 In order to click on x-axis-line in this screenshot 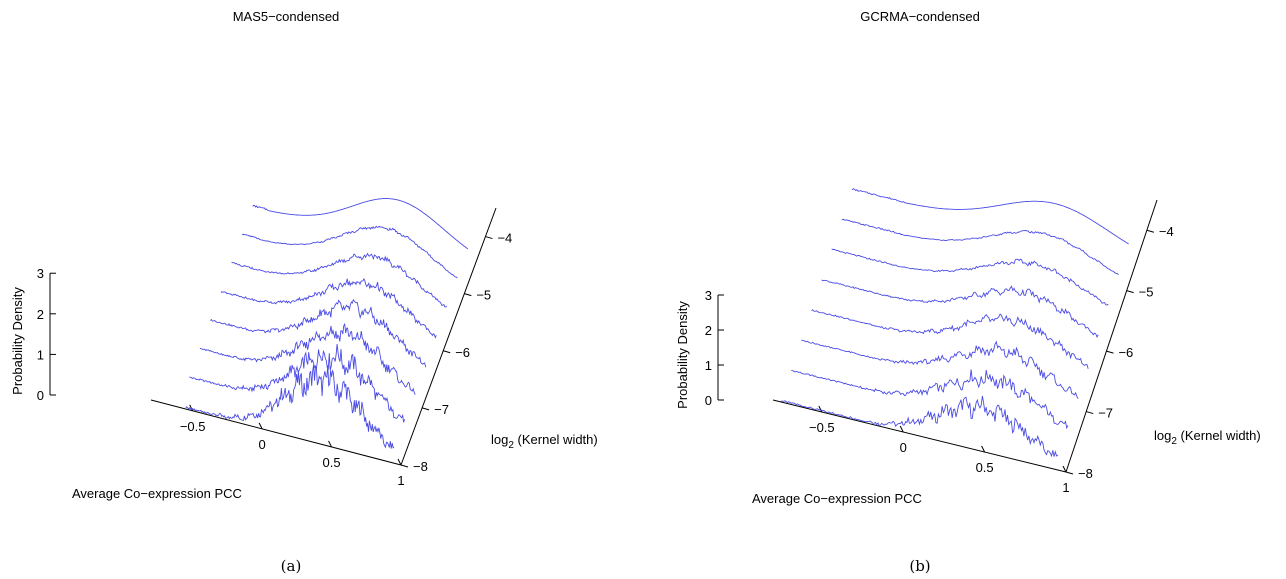, I will do `click(919, 436)`.